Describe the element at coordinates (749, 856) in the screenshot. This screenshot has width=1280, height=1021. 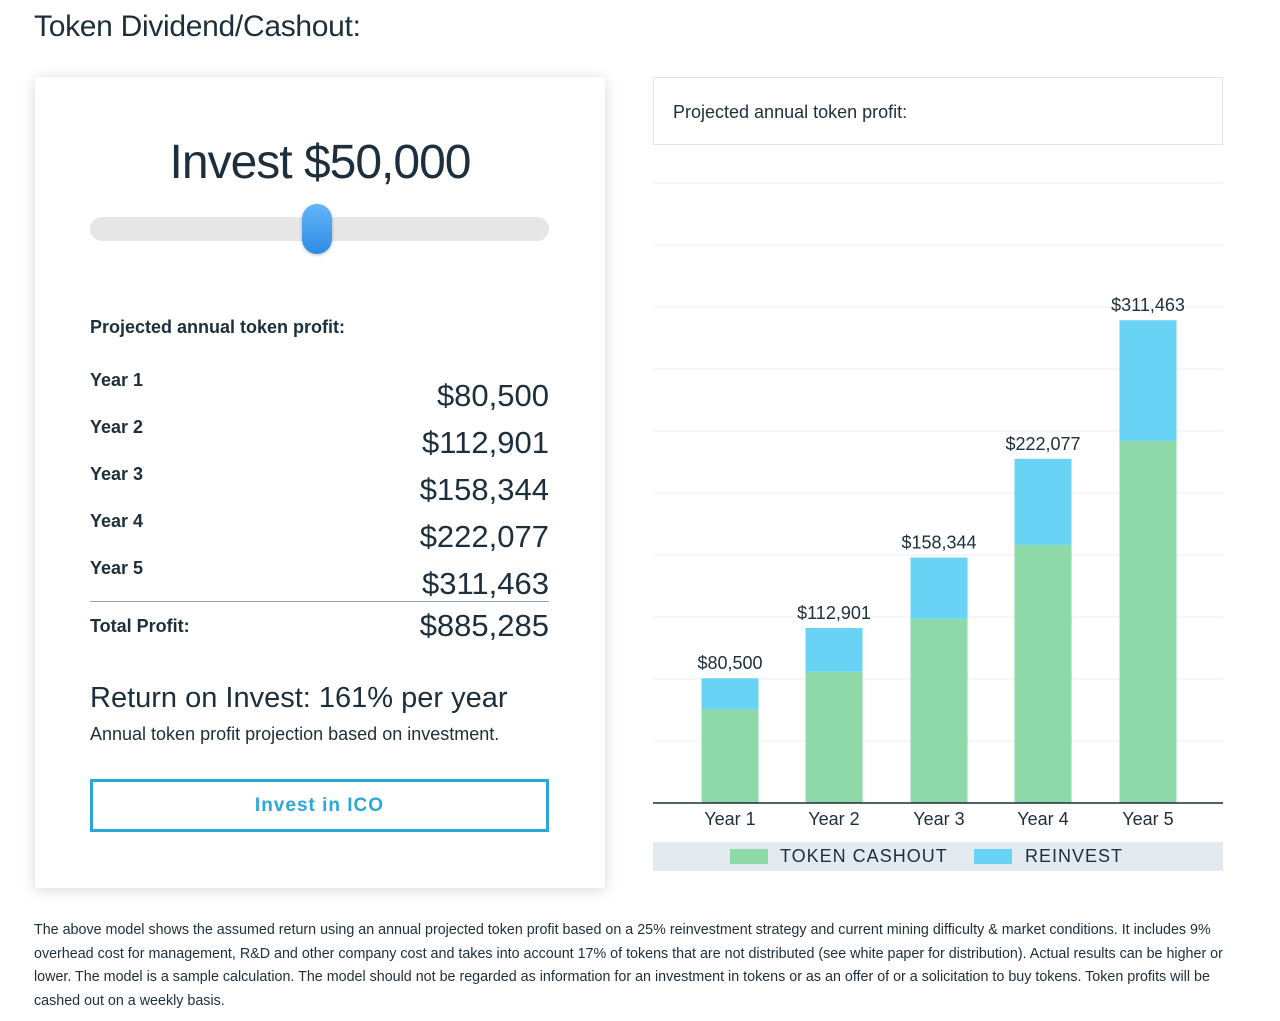
I see `legend-swatch-cashout` at that location.